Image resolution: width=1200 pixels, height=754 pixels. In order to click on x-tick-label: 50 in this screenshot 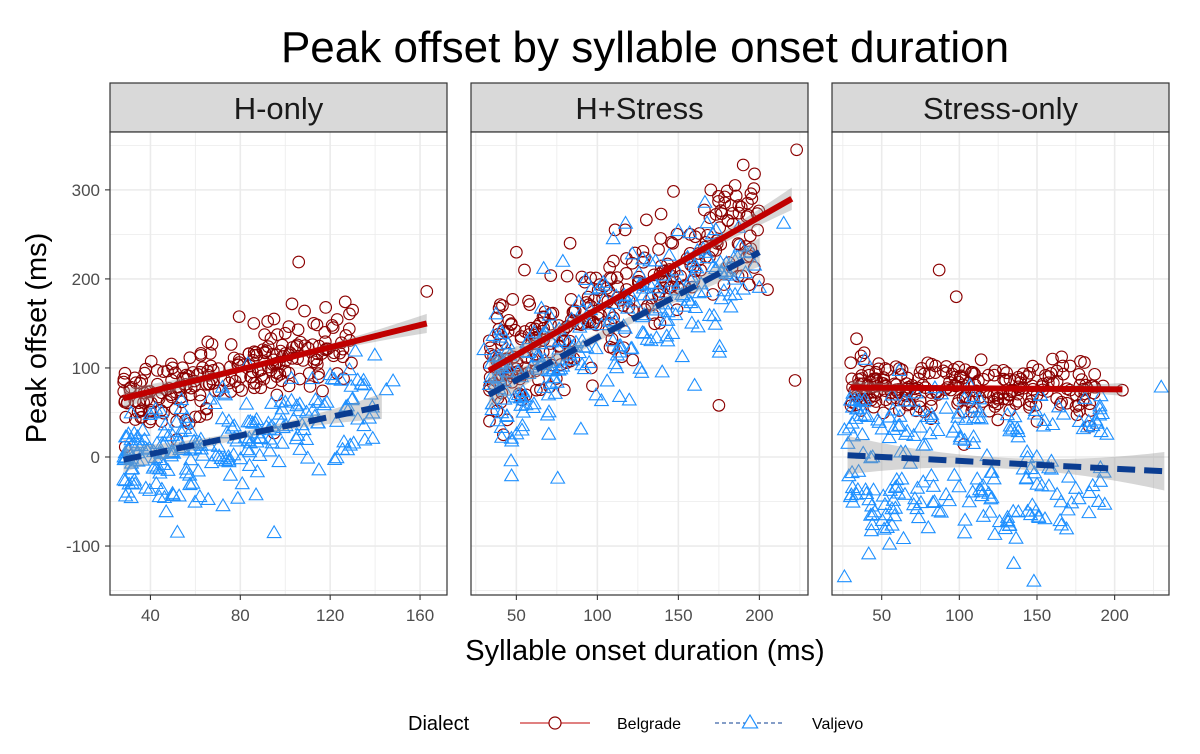, I will do `click(881, 615)`.